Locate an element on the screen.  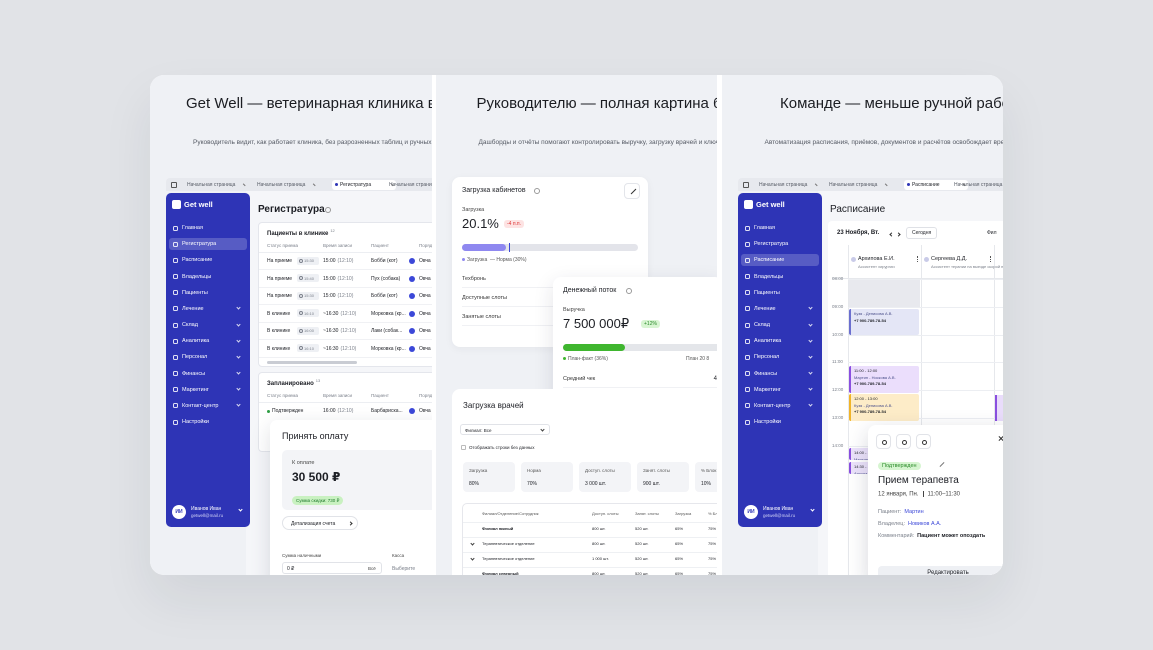
stat-label: Занят. слоты is located at coordinates (656, 470).